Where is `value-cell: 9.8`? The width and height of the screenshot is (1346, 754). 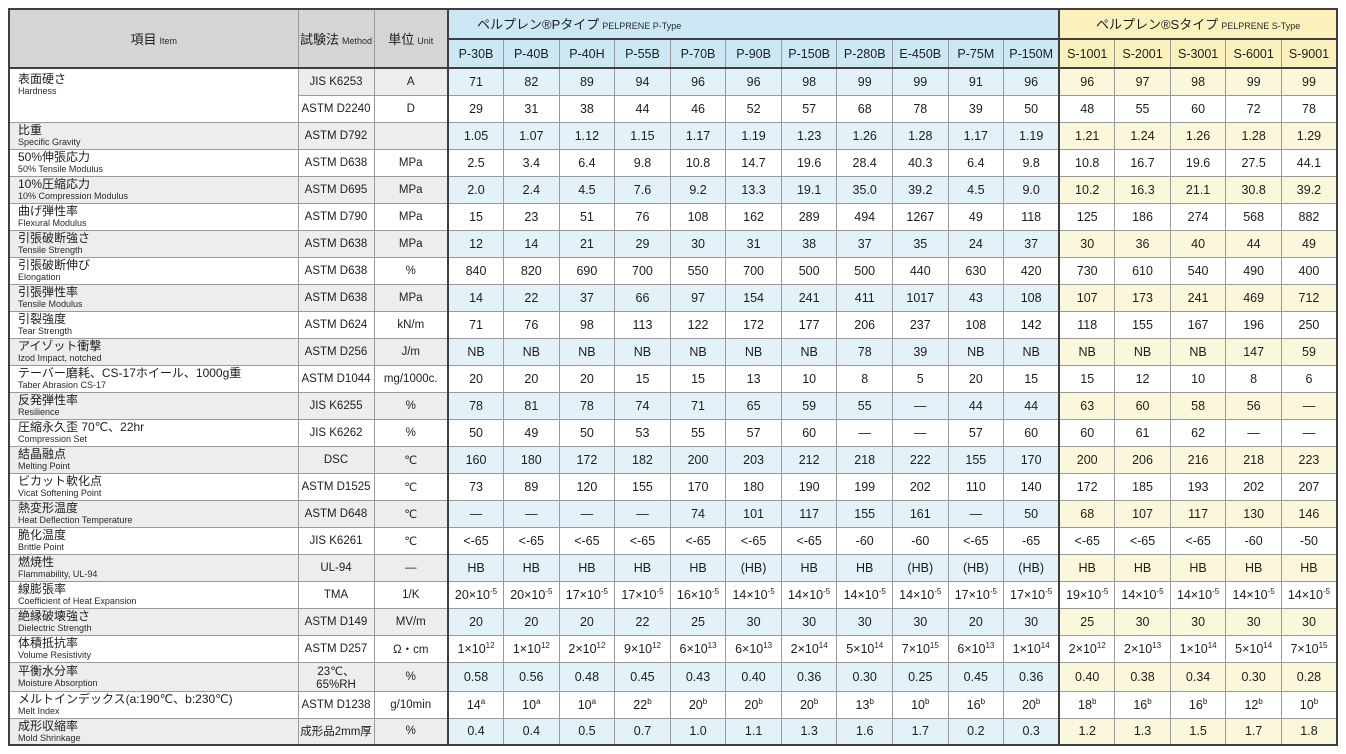
value-cell: 9.8 is located at coordinates (1032, 162).